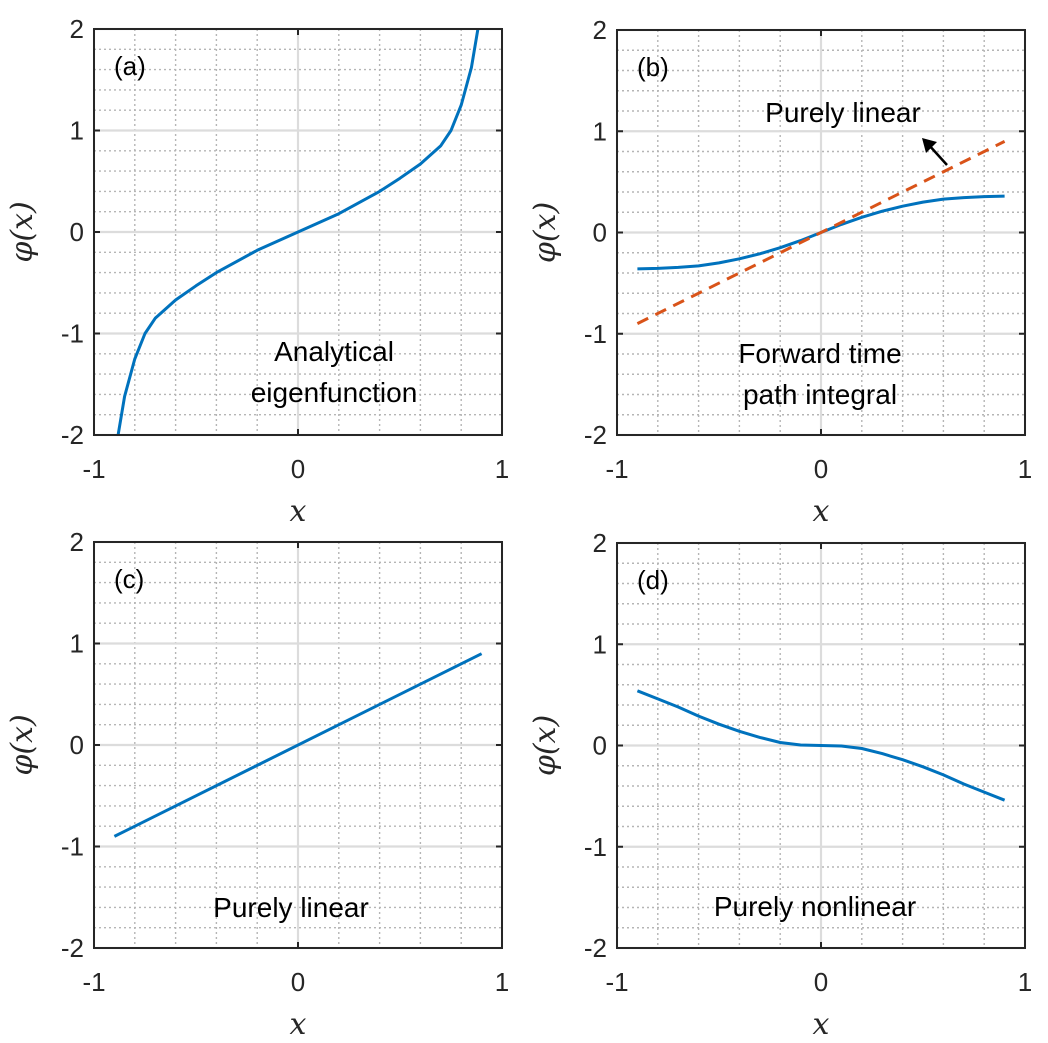  What do you see at coordinates (129, 579) in the screenshot?
I see `panel-label: (c)` at bounding box center [129, 579].